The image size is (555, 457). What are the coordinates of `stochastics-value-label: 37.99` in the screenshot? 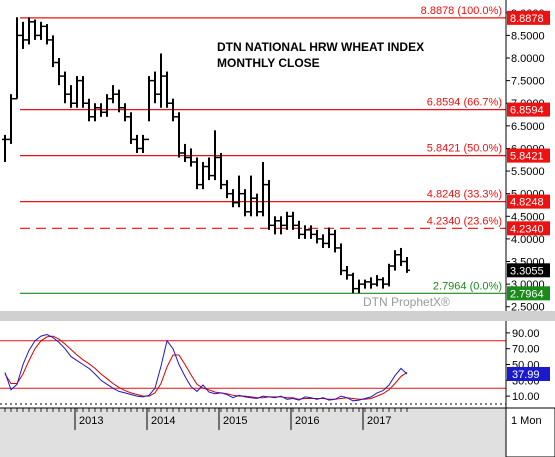 It's located at (526, 375).